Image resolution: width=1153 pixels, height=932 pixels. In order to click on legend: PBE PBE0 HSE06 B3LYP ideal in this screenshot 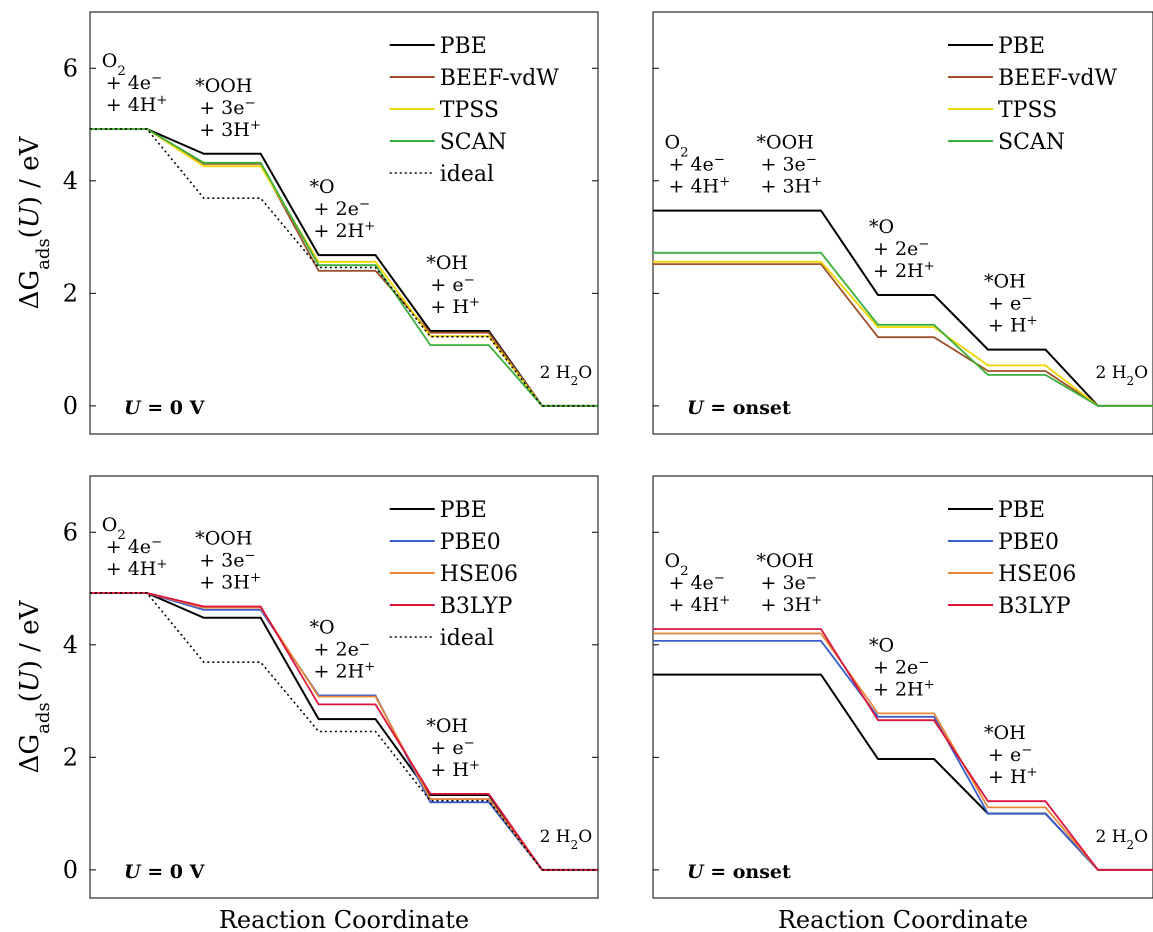, I will do `click(453, 574)`.